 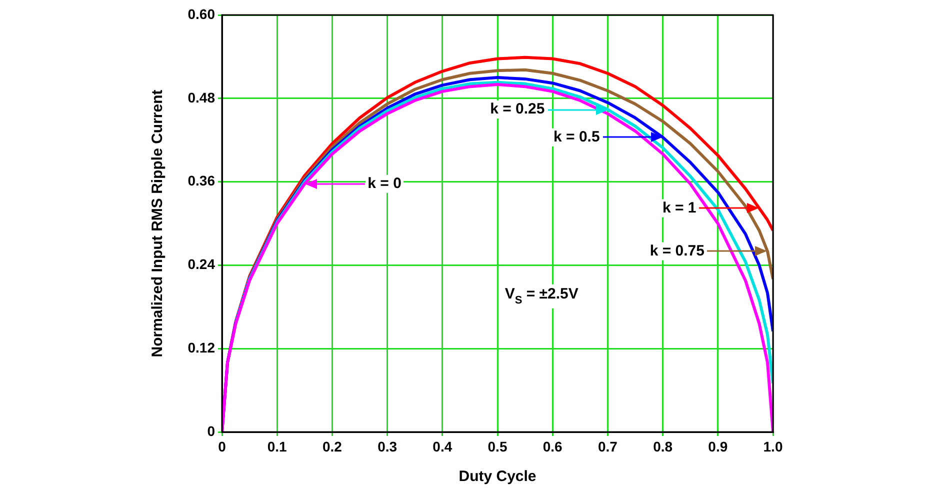 What do you see at coordinates (202, 180) in the screenshot?
I see `y-tick-label: 0.36` at bounding box center [202, 180].